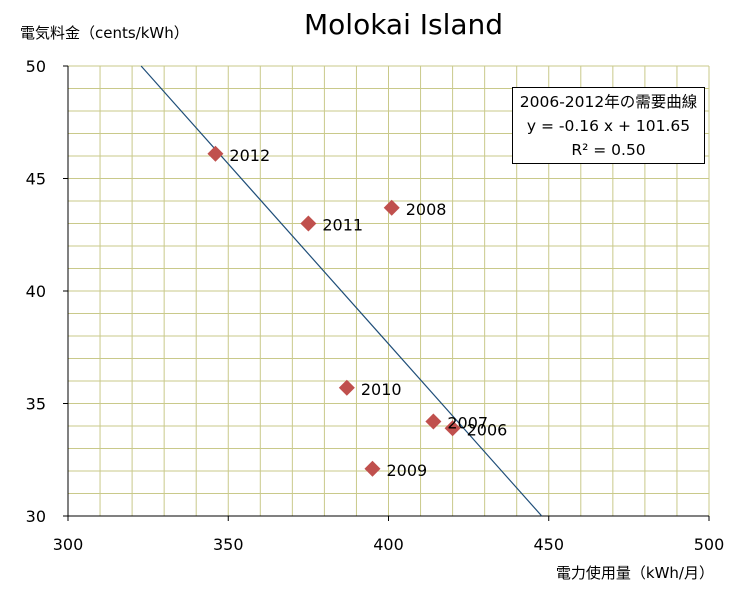 The image size is (750, 590). Describe the element at coordinates (228, 544) in the screenshot. I see `x-tick-label: 350` at that location.